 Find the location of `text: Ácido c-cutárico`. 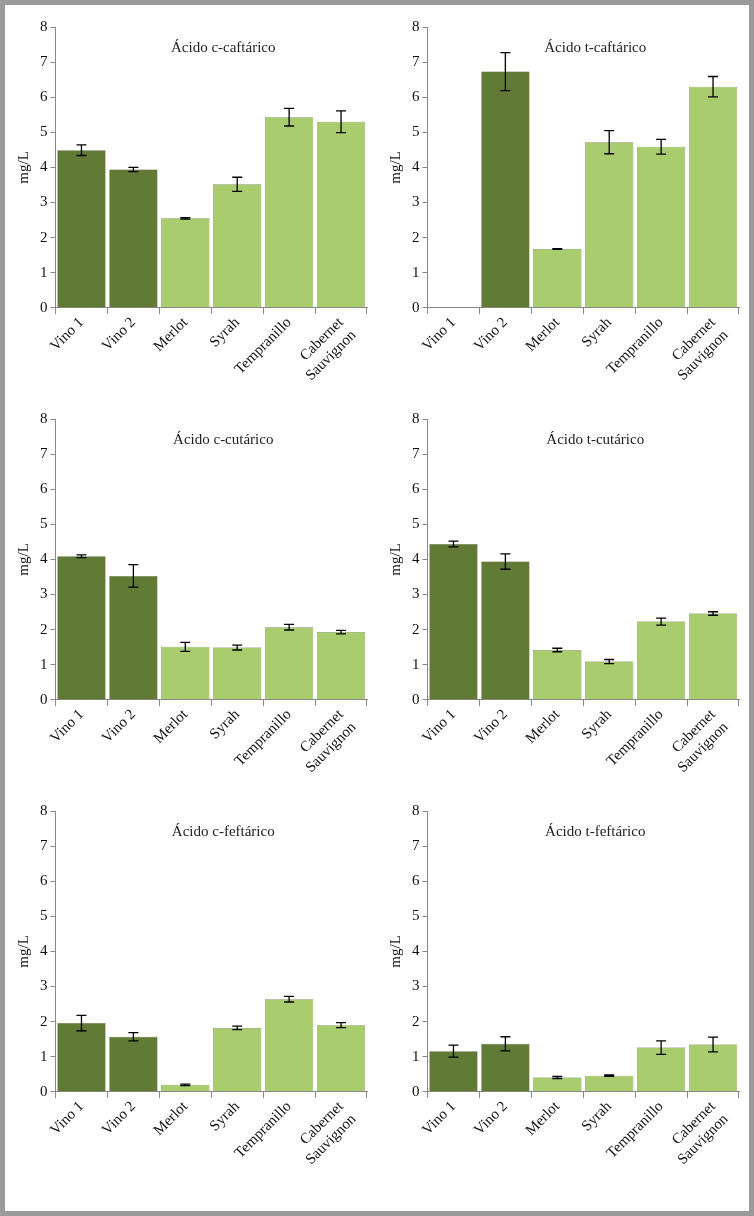

text: Ácido c-cutárico is located at coordinates (223, 439).